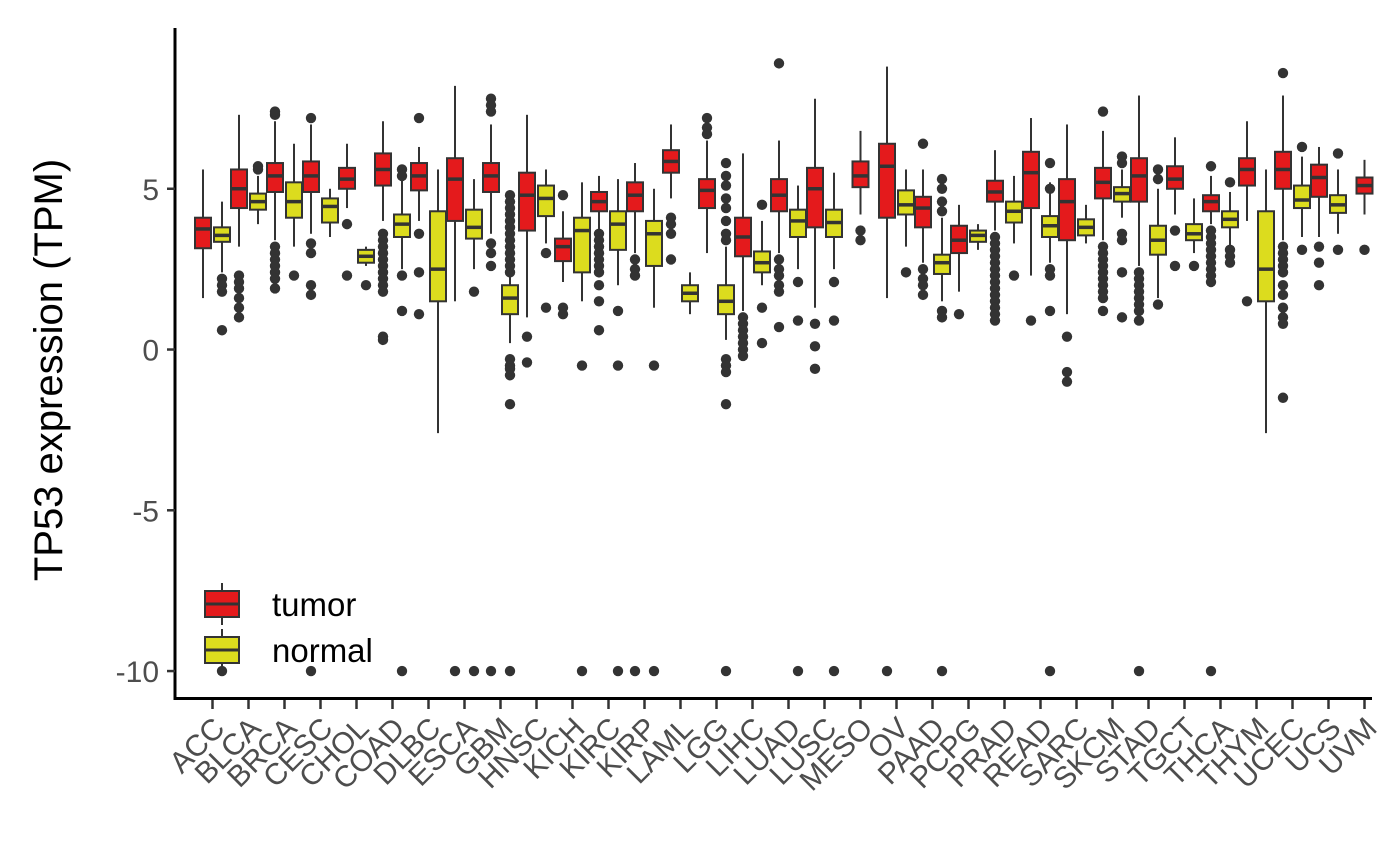 Image resolution: width=1400 pixels, height=866 pixels. I want to click on y-tick-label: -5, so click(145, 511).